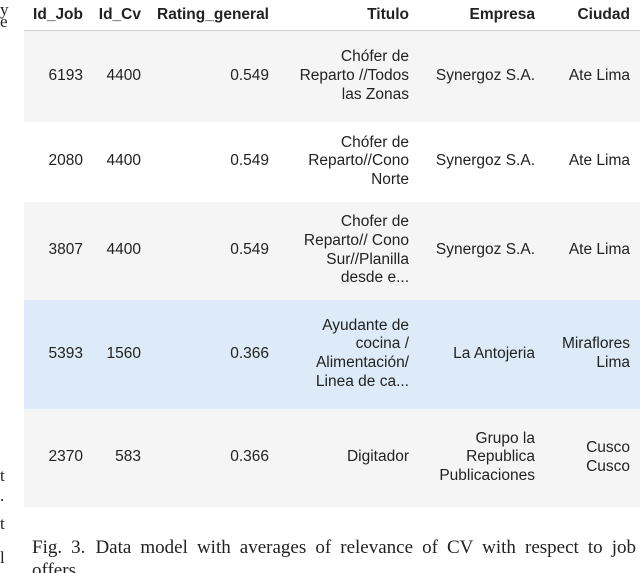 The image size is (640, 573). I want to click on cell-id-job: 2080, so click(58, 161).